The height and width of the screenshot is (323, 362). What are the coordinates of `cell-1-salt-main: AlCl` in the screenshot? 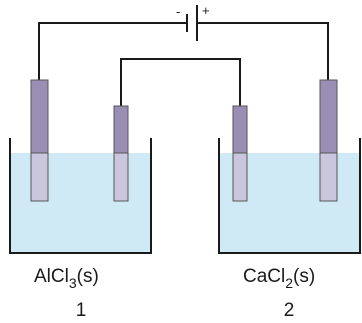 It's located at (51, 276).